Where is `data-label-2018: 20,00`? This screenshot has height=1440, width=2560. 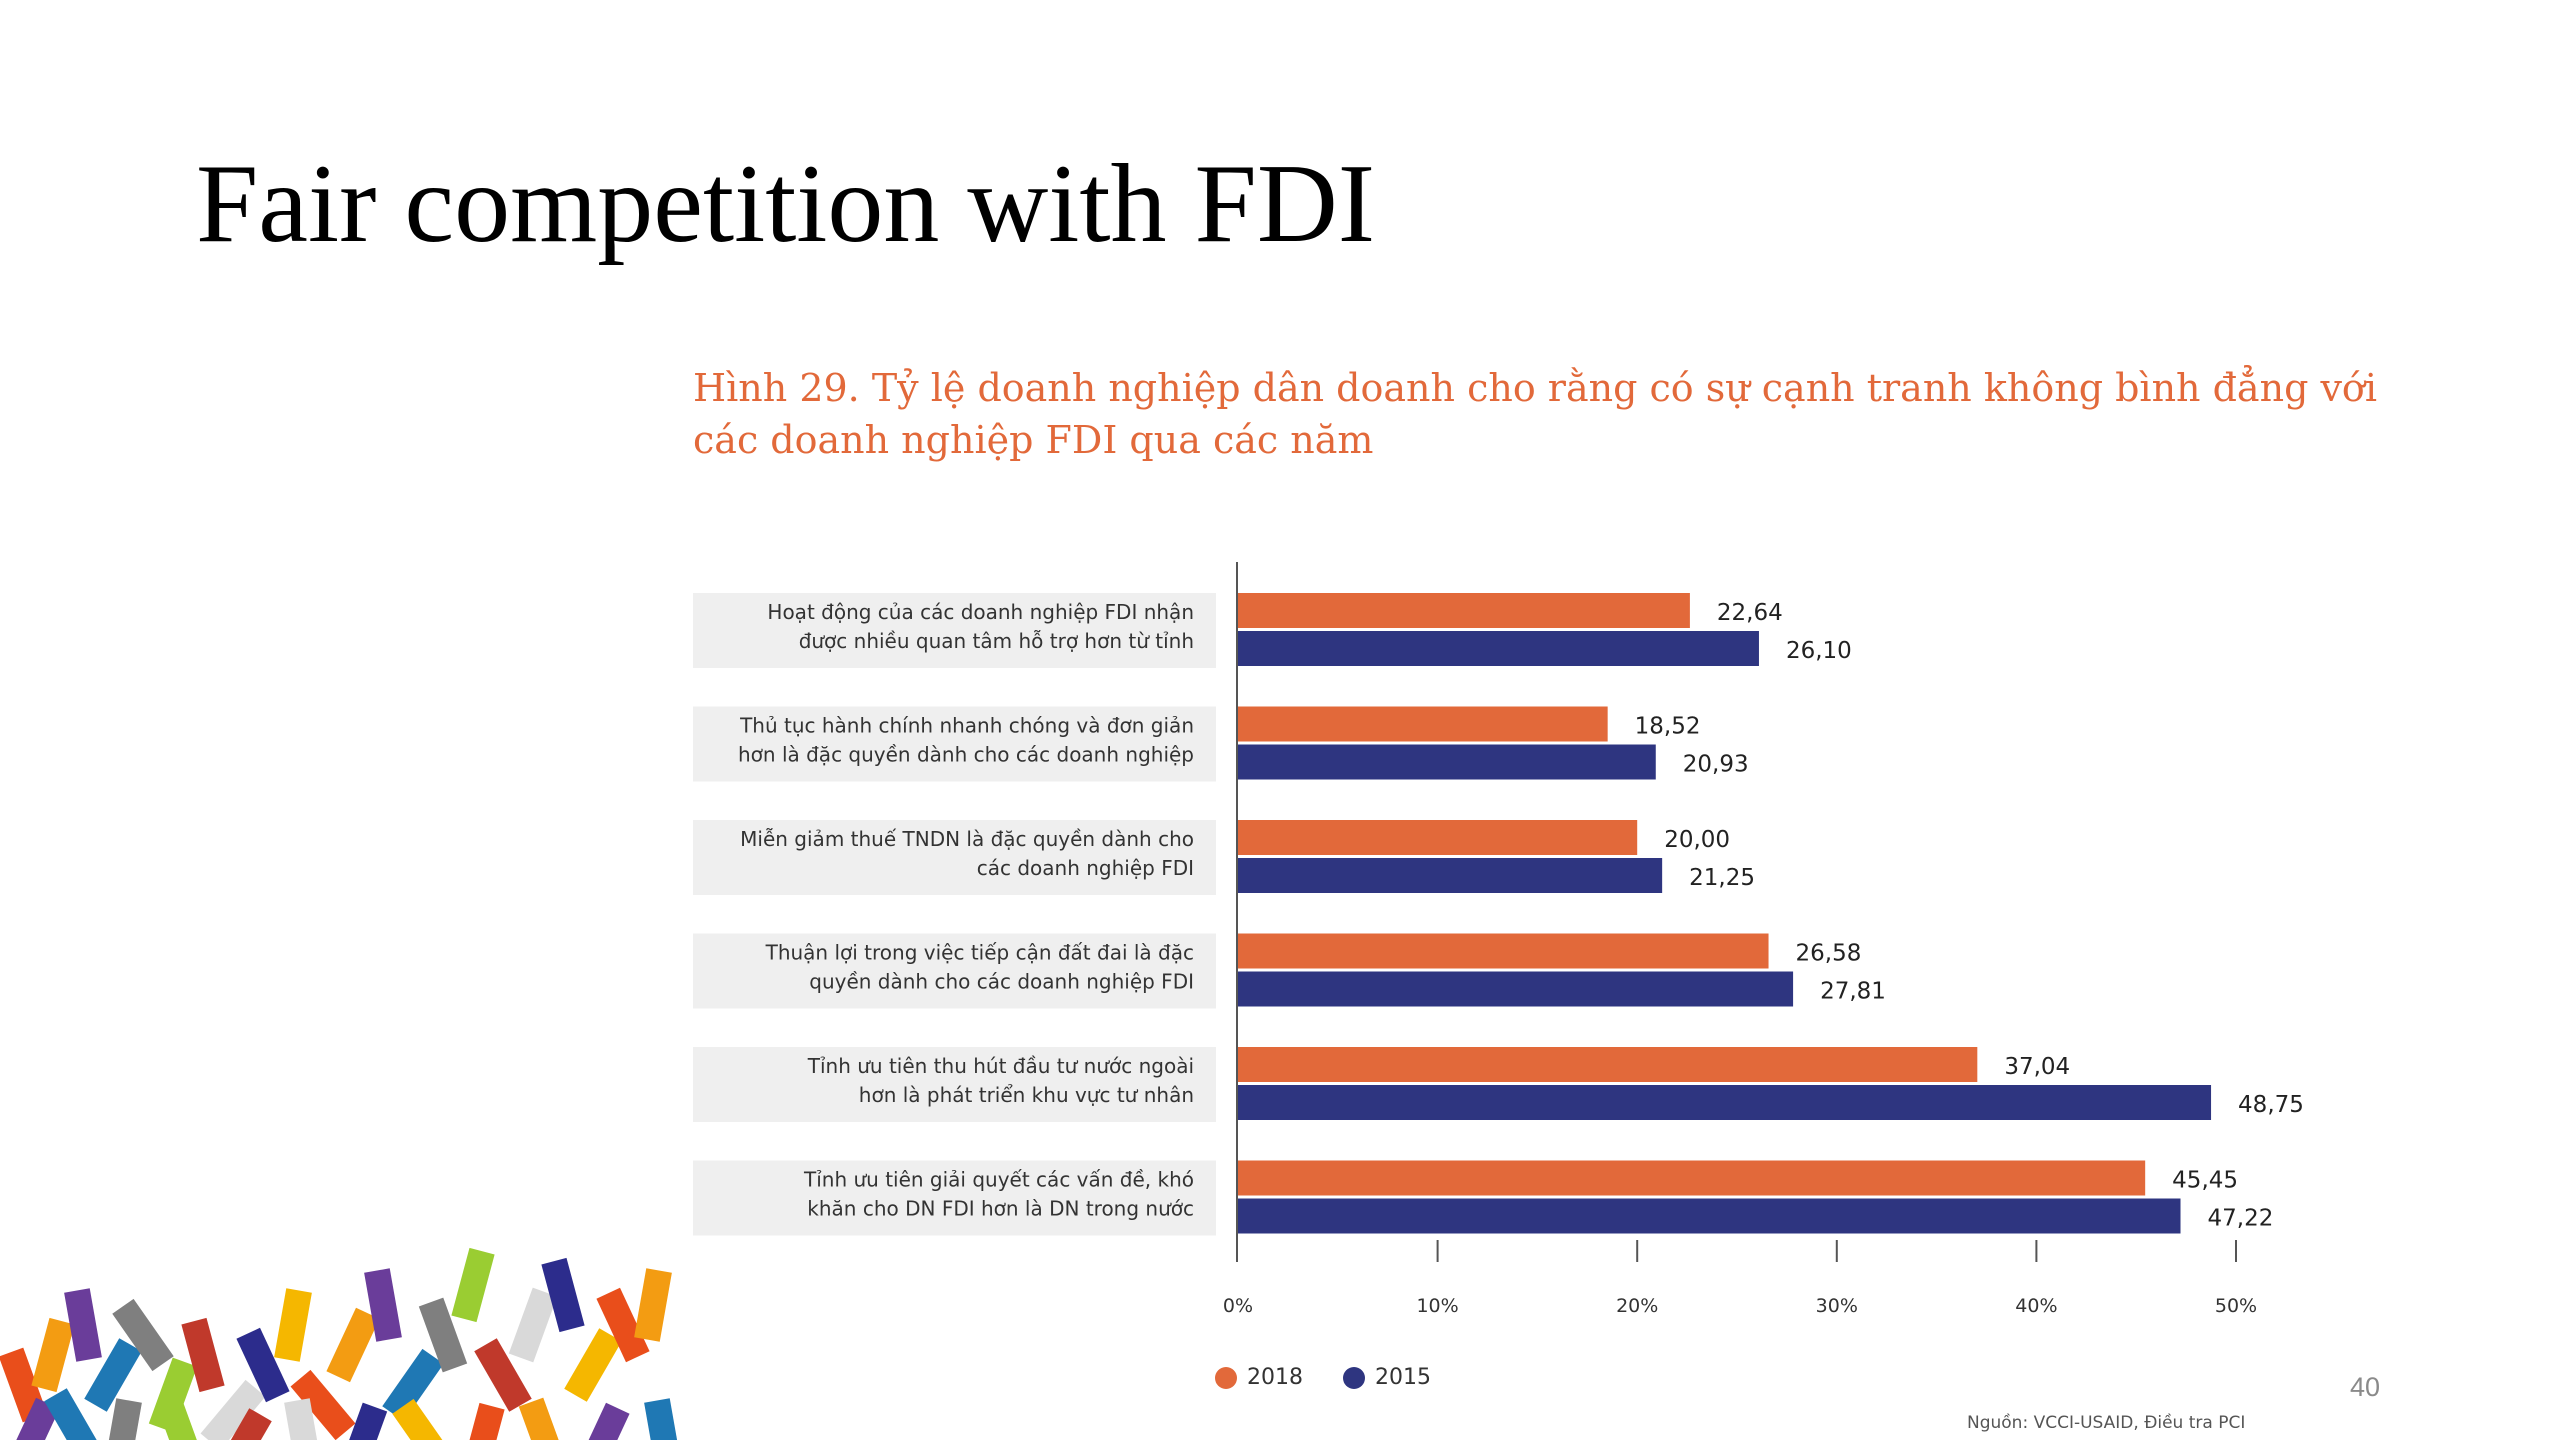
data-label-2018: 20,00 is located at coordinates (1697, 840).